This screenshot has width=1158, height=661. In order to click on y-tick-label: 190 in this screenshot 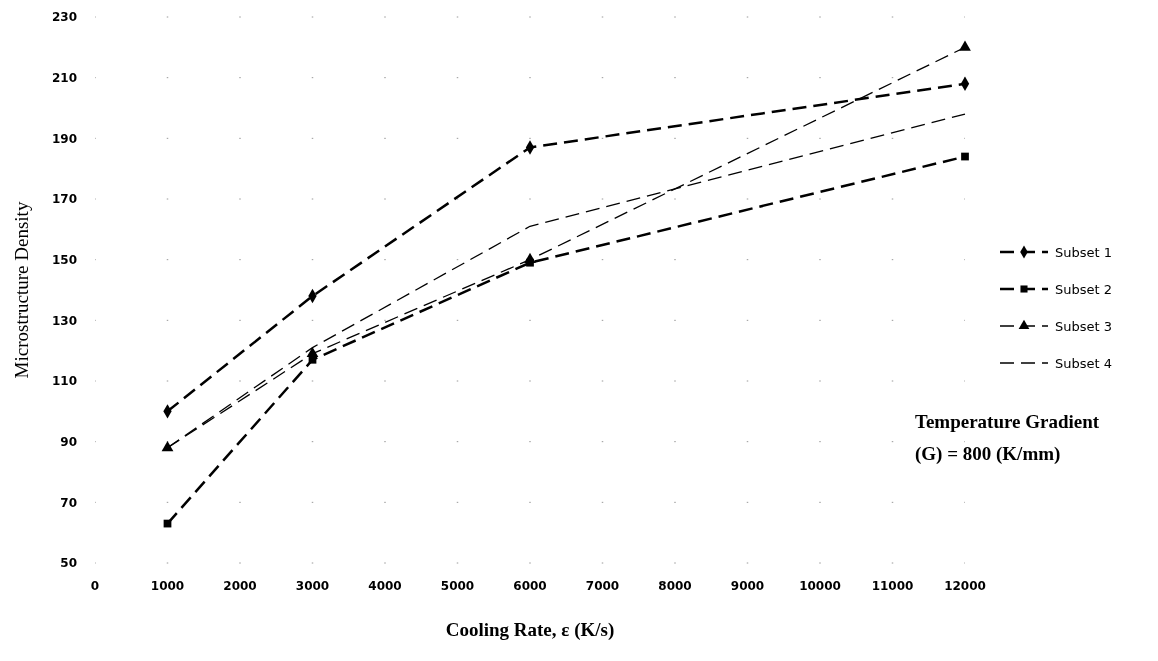, I will do `click(64, 138)`.